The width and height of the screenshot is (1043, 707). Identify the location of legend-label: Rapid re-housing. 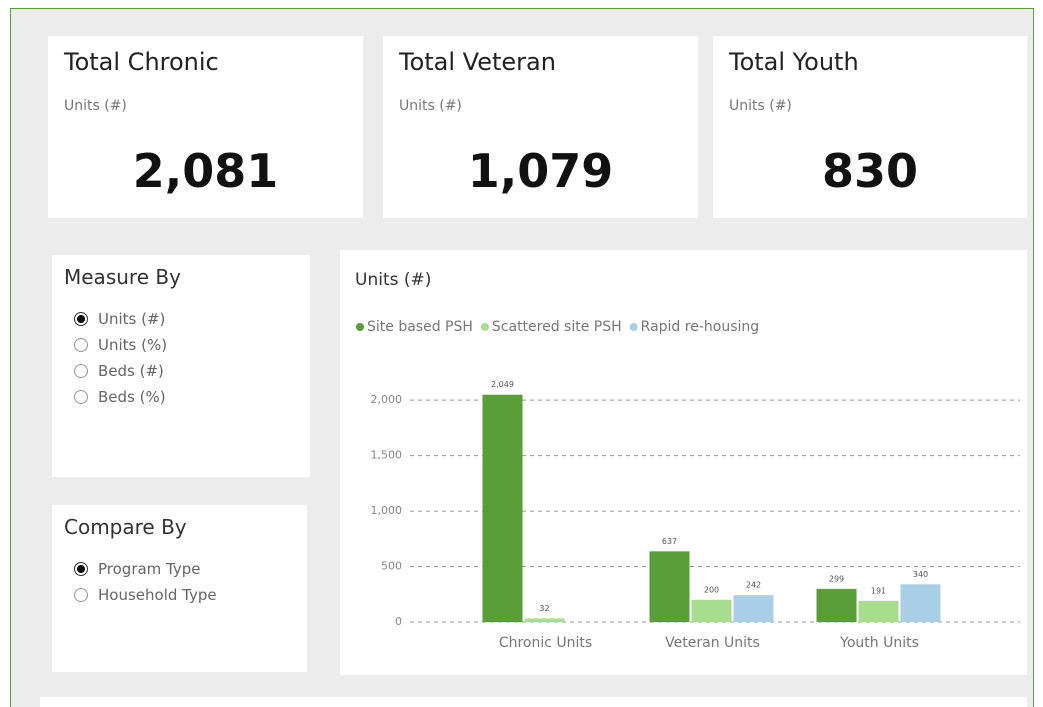
(700, 327).